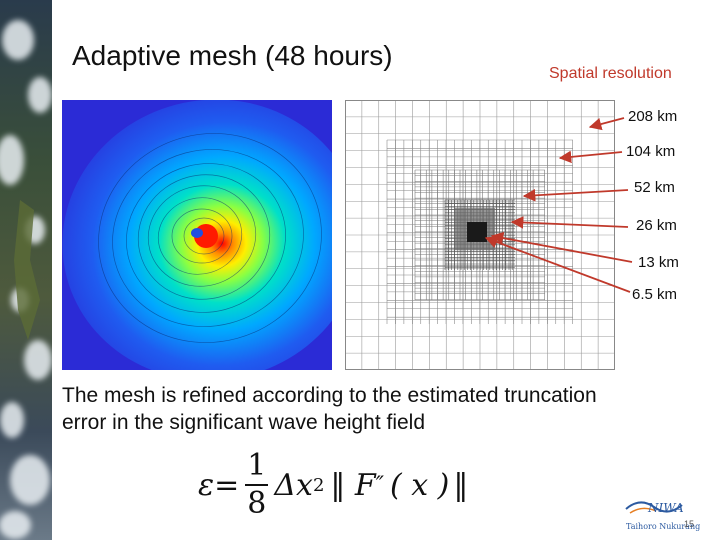 The width and height of the screenshot is (720, 540). What do you see at coordinates (653, 116) in the screenshot?
I see `resolution-label-208km: 208 km` at bounding box center [653, 116].